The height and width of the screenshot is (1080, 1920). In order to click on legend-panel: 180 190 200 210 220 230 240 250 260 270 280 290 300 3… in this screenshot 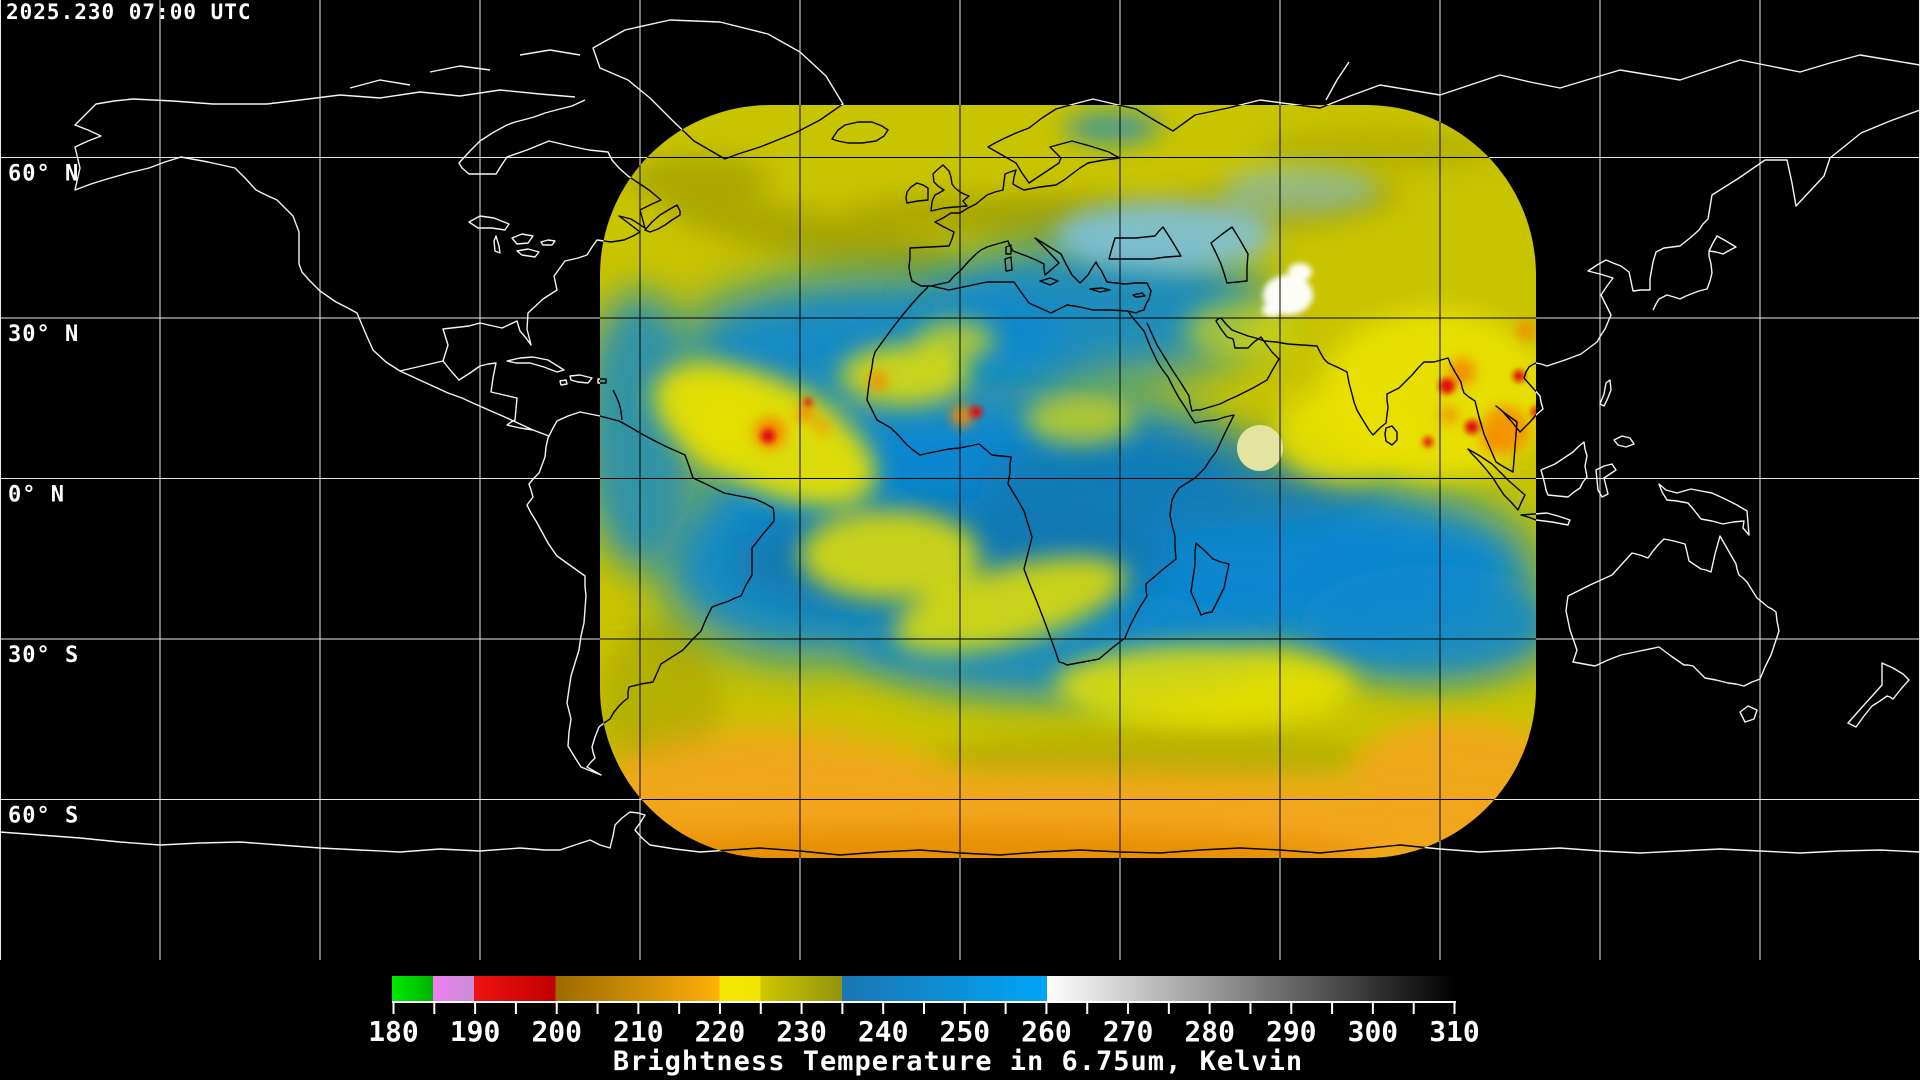, I will do `click(960, 1020)`.